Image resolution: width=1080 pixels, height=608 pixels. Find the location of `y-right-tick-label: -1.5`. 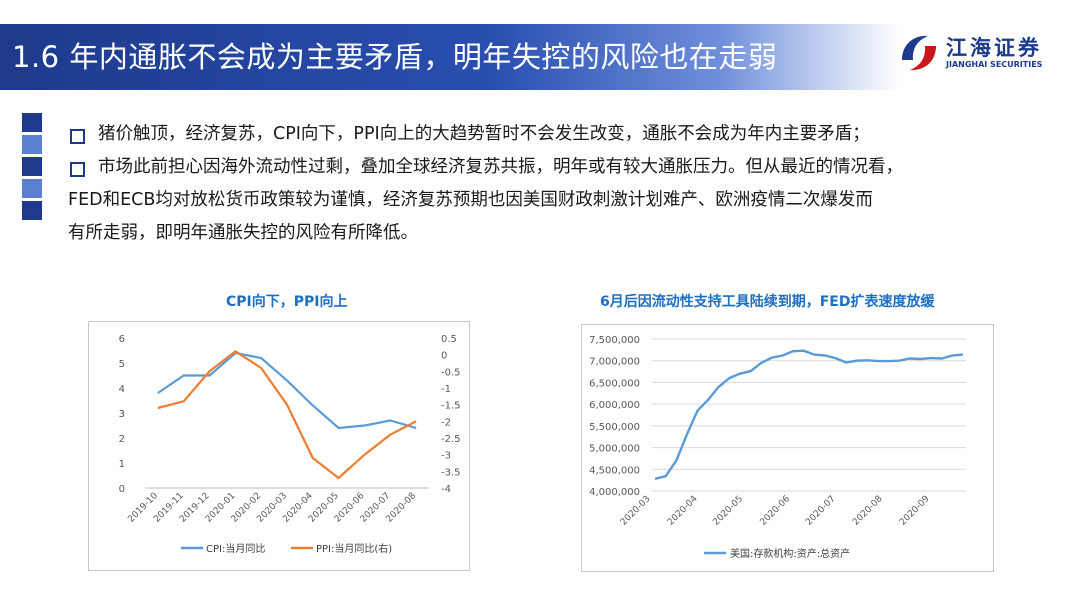

y-right-tick-label: -1.5 is located at coordinates (451, 406).